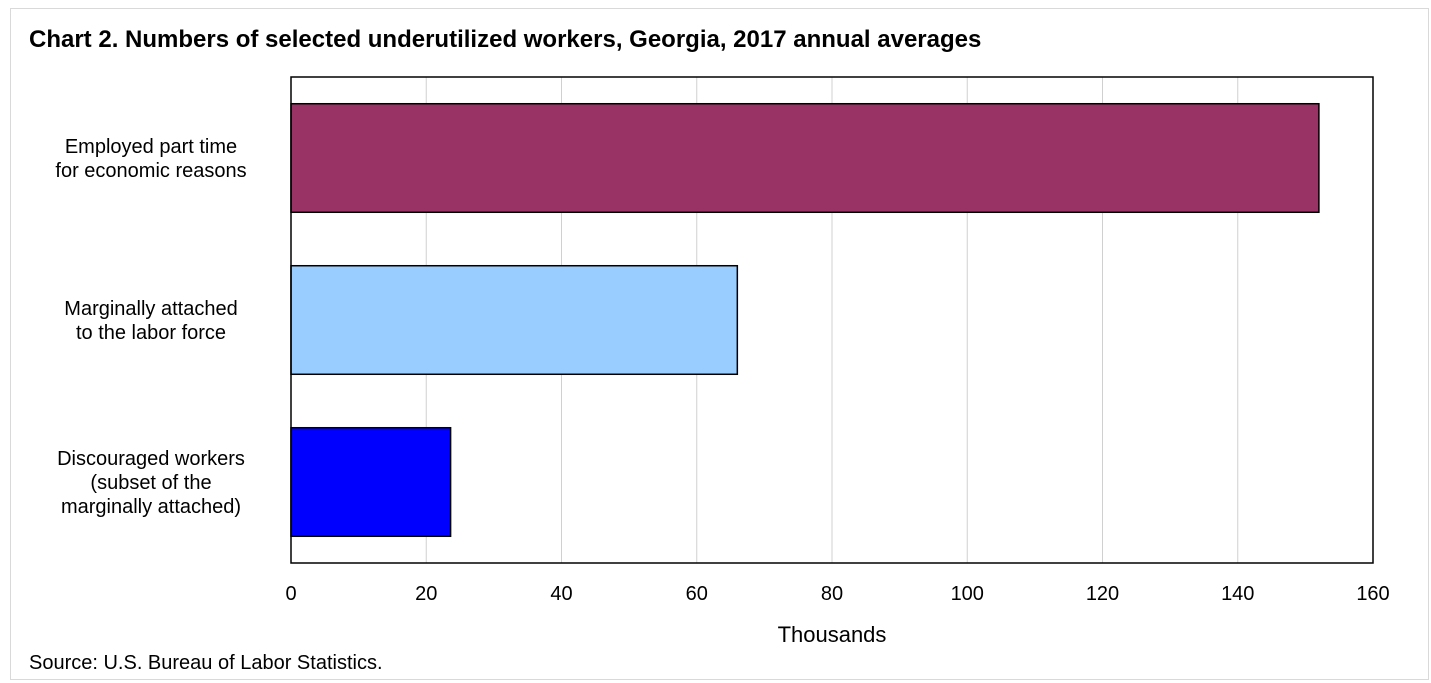 This screenshot has width=1431, height=683. What do you see at coordinates (150, 321) in the screenshot?
I see `category-label: Marginally attached to the labor force` at bounding box center [150, 321].